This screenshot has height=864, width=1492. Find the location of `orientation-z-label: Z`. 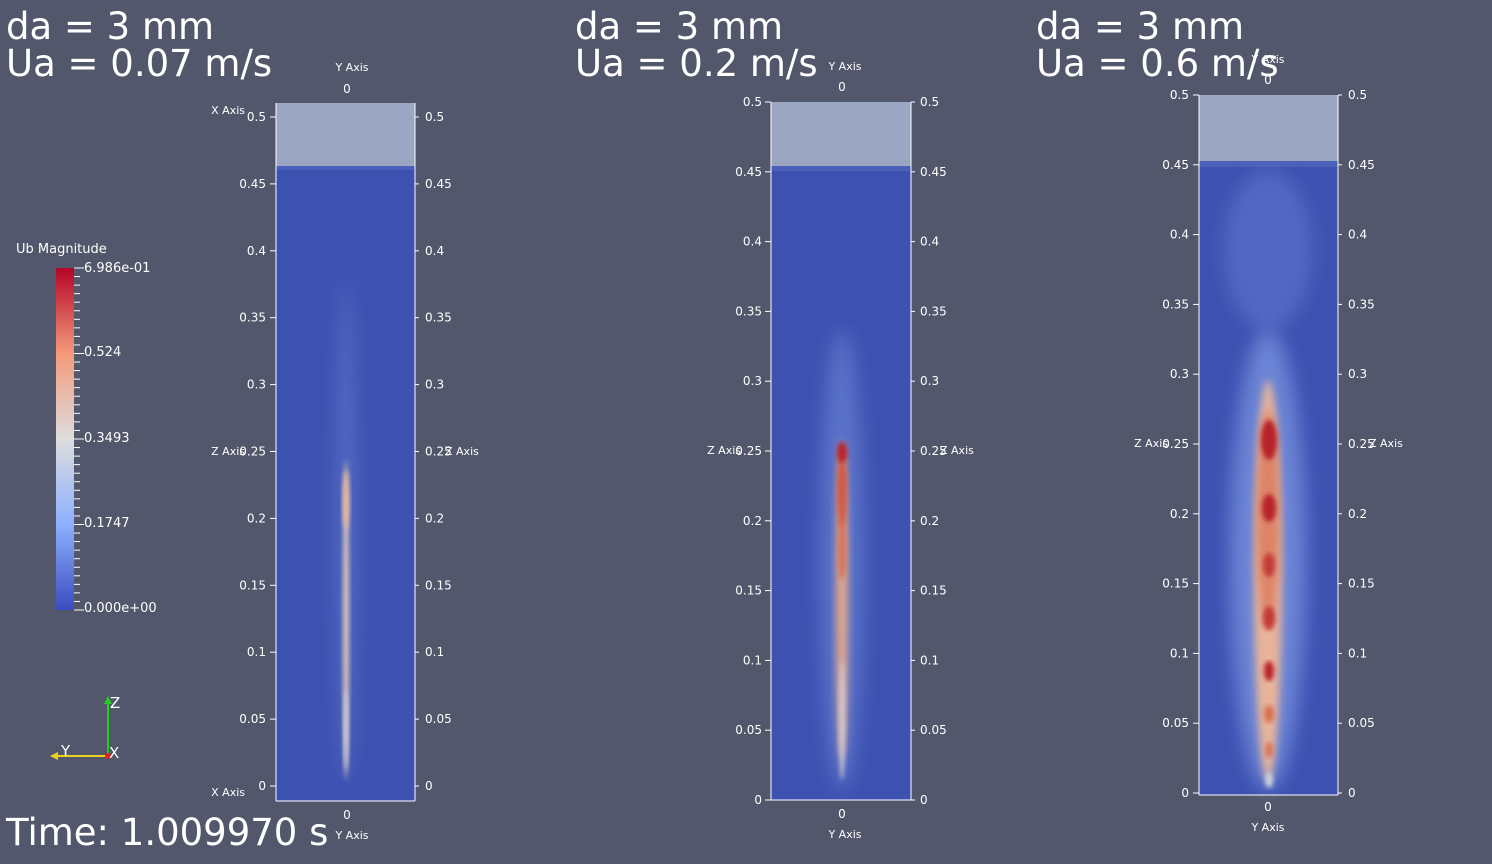

orientation-z-label: Z is located at coordinates (115, 703).